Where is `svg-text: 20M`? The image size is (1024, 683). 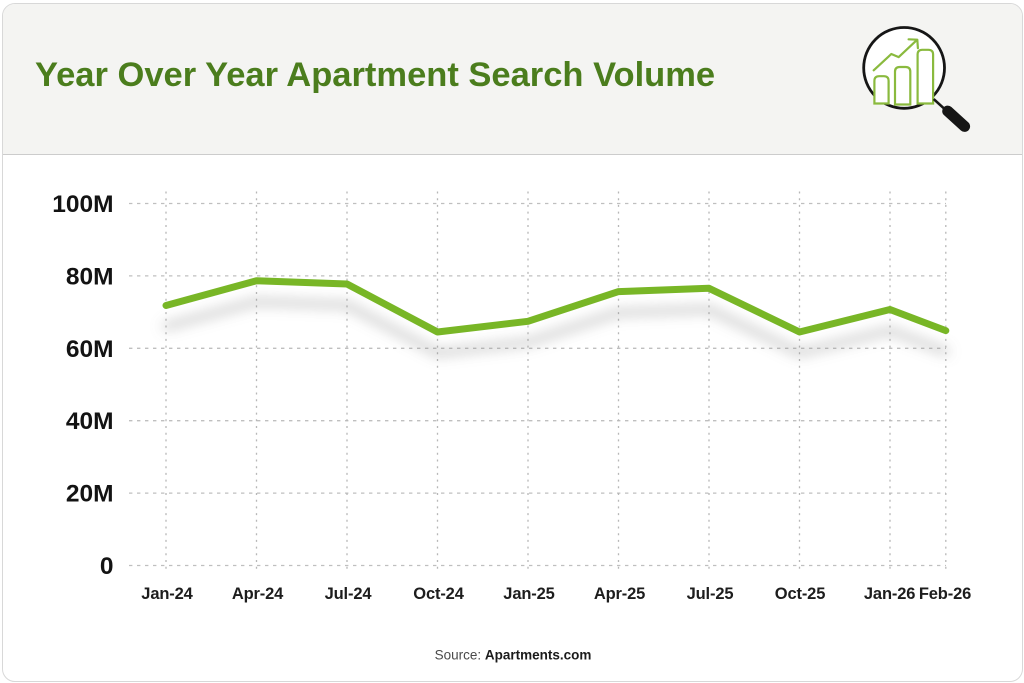
svg-text: 20M is located at coordinates (90, 494).